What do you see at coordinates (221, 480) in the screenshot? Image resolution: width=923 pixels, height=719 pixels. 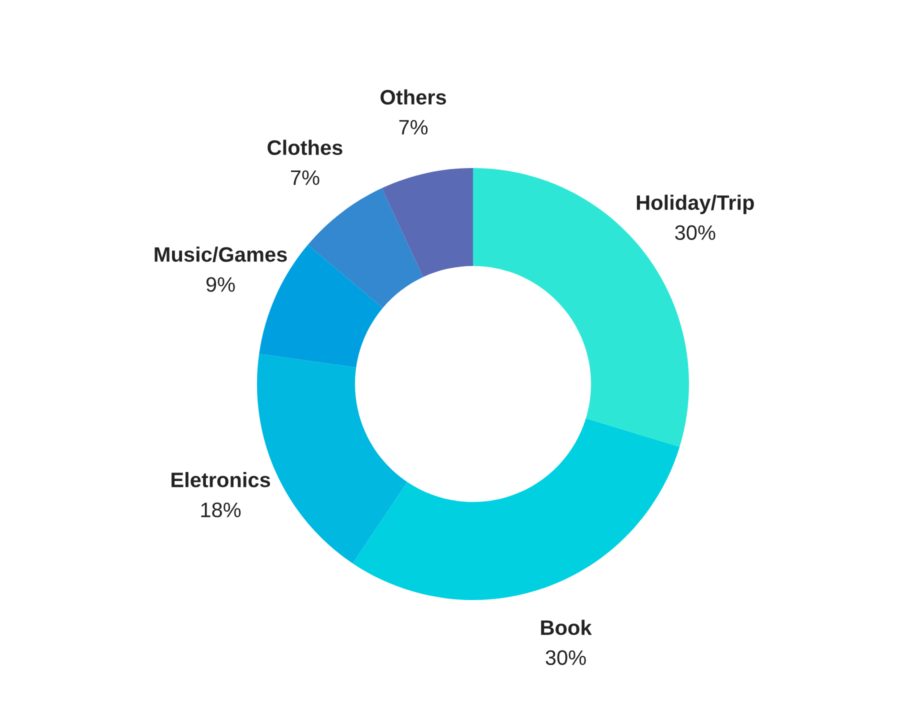 I see `slice-label: Eletronics` at bounding box center [221, 480].